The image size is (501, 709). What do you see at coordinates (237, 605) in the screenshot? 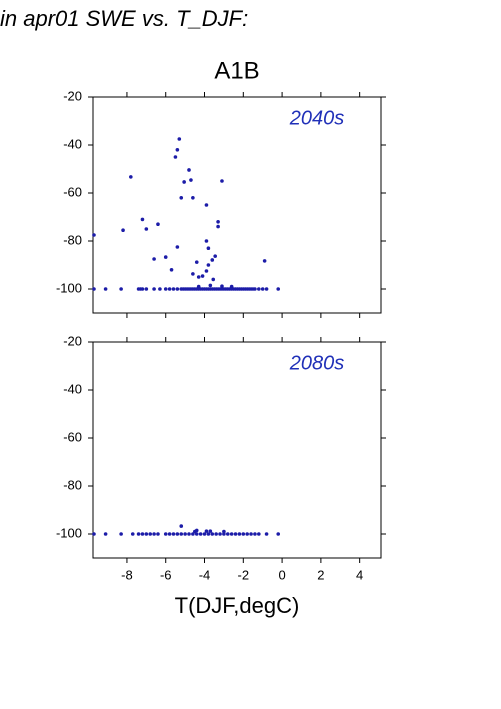
I see `x-axis-label: T(DJF,degC)` at bounding box center [237, 605].